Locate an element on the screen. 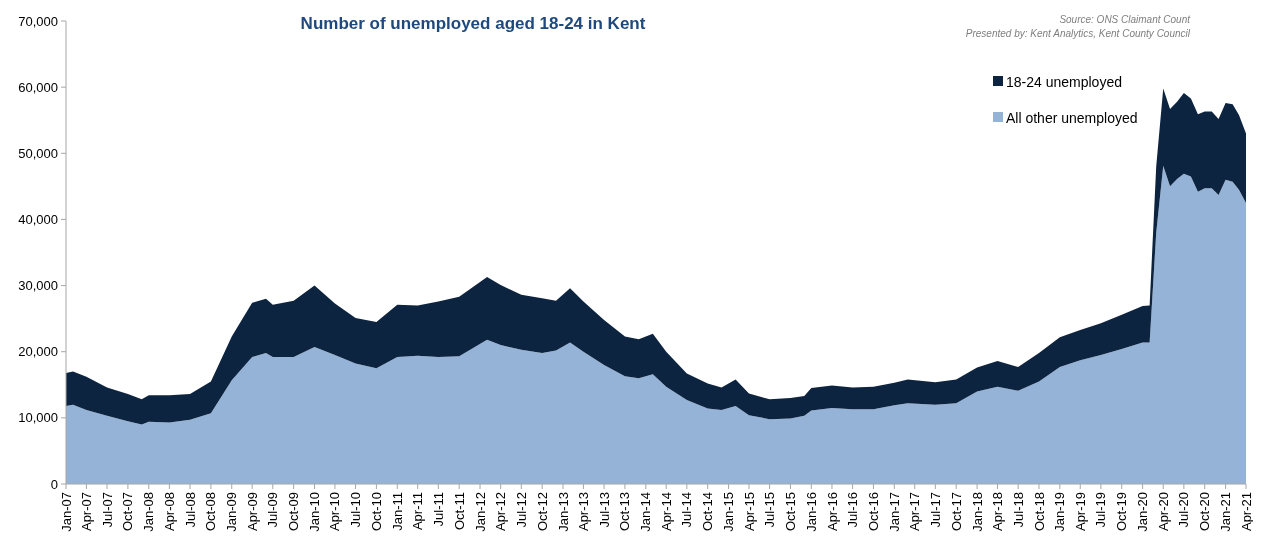 The image size is (1261, 545). x-tick-label: Oct-12 is located at coordinates (542, 512).